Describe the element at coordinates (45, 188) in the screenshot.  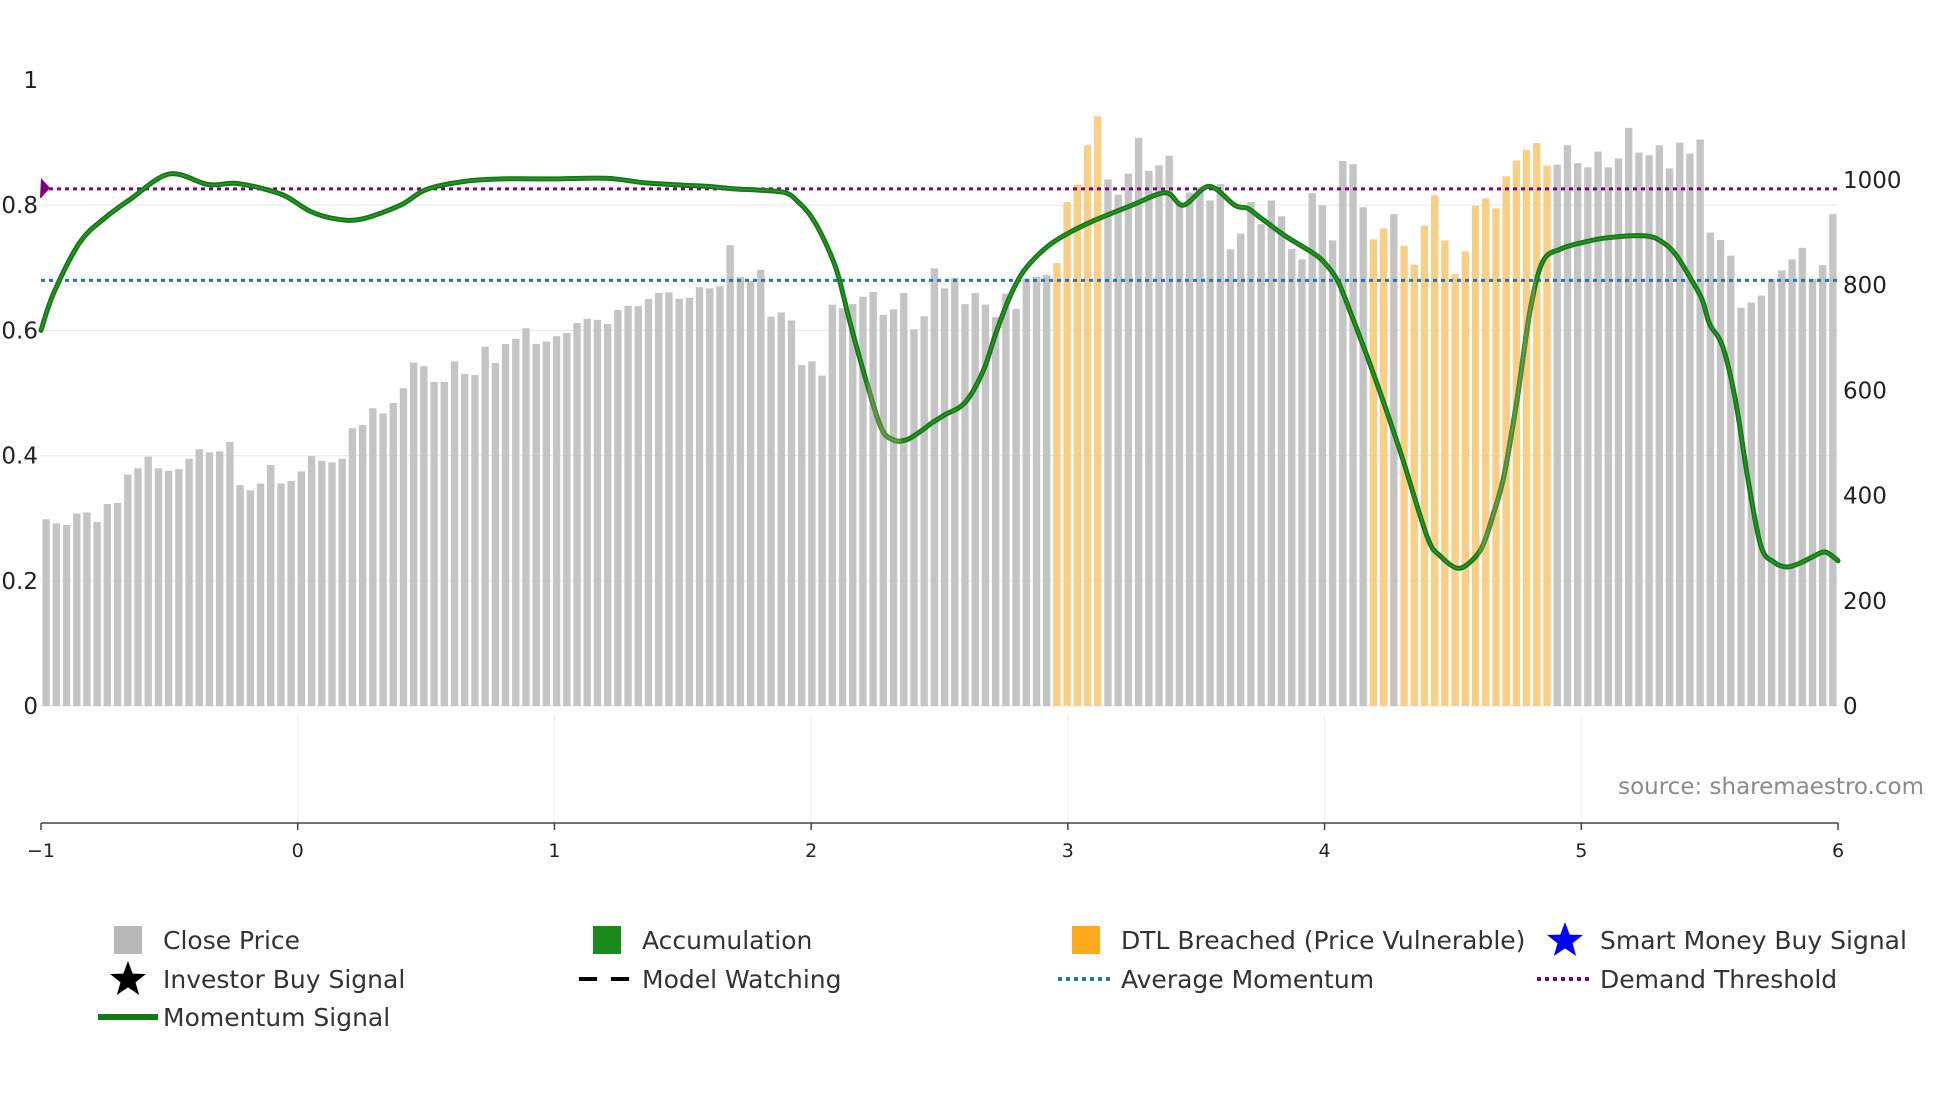
I see `demand-threshold-marker` at that location.